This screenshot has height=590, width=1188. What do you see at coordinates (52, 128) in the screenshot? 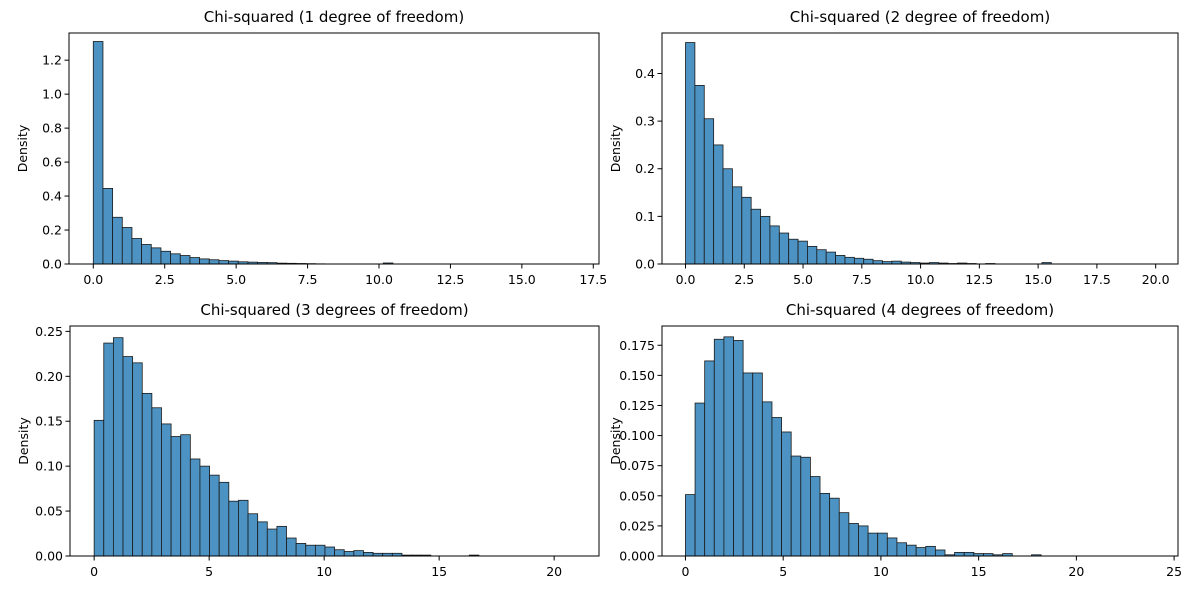
I see `y-tick-label: 0.8` at bounding box center [52, 128].